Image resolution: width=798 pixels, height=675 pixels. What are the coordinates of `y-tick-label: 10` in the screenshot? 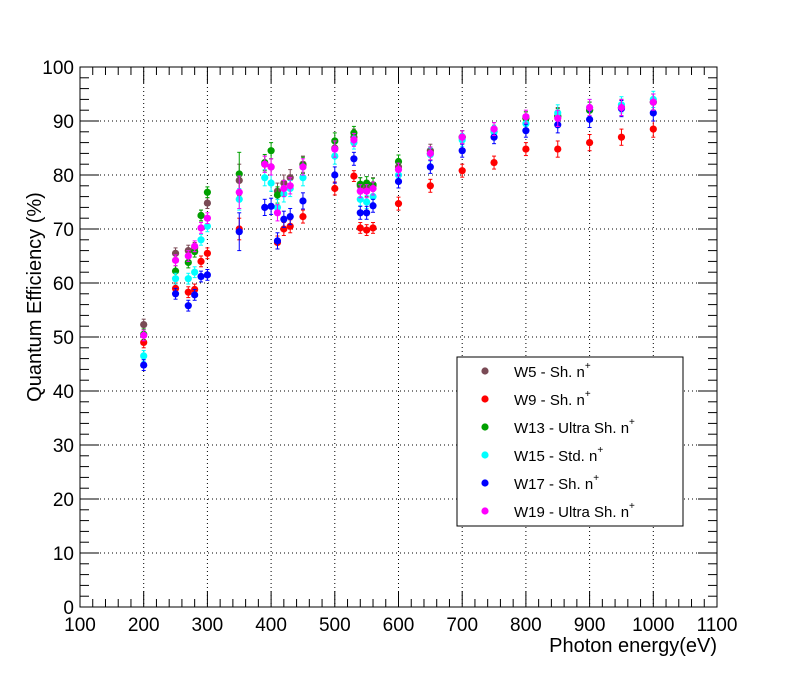 It's located at (63, 554).